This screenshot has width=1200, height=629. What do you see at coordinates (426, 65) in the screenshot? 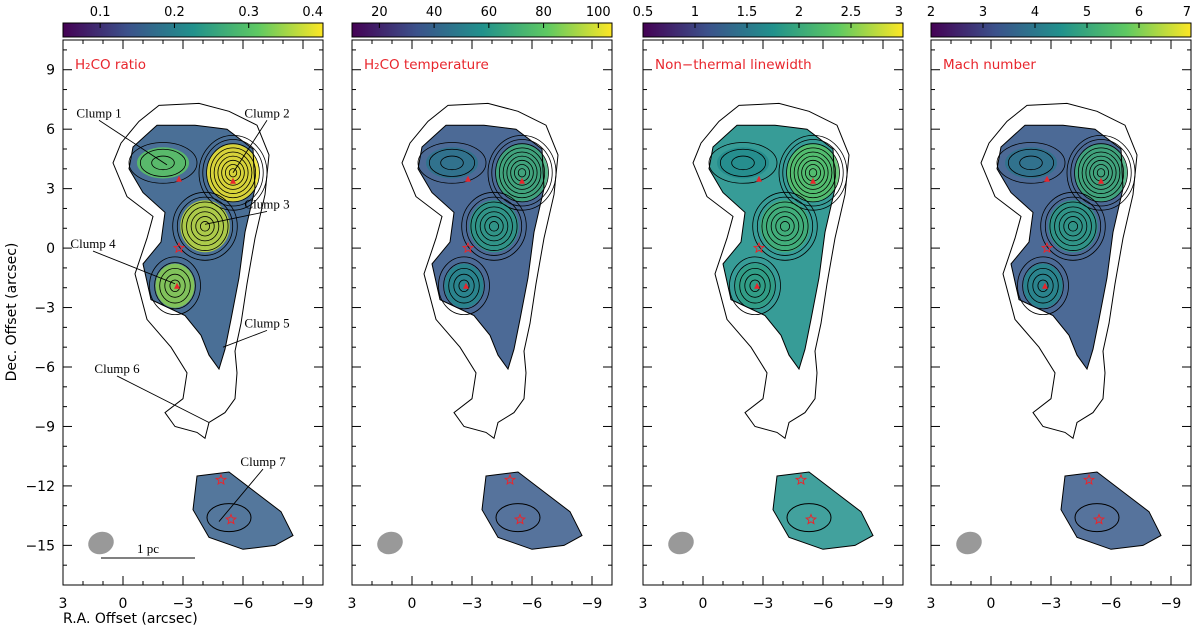
I see `panel-title: H₂CO temperature` at bounding box center [426, 65].